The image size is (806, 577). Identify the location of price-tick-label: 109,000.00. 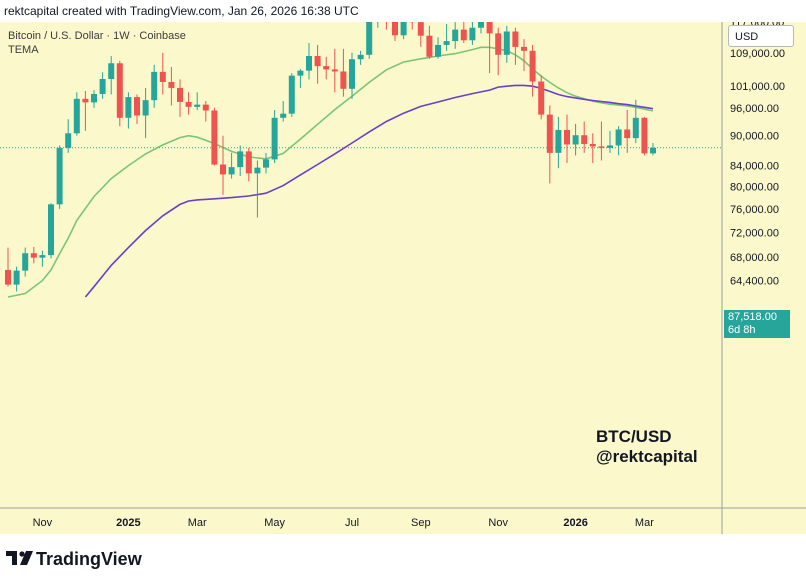
(757, 54).